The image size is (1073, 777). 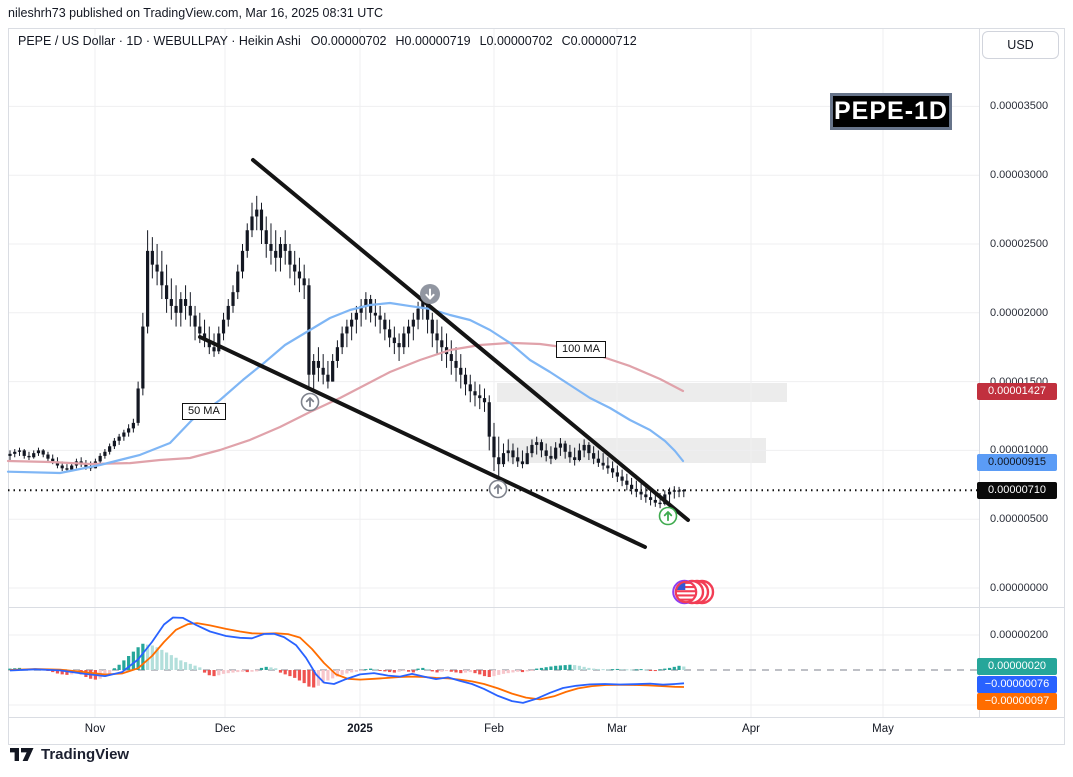 I want to click on ma100-label: 100 MA, so click(x=581, y=349).